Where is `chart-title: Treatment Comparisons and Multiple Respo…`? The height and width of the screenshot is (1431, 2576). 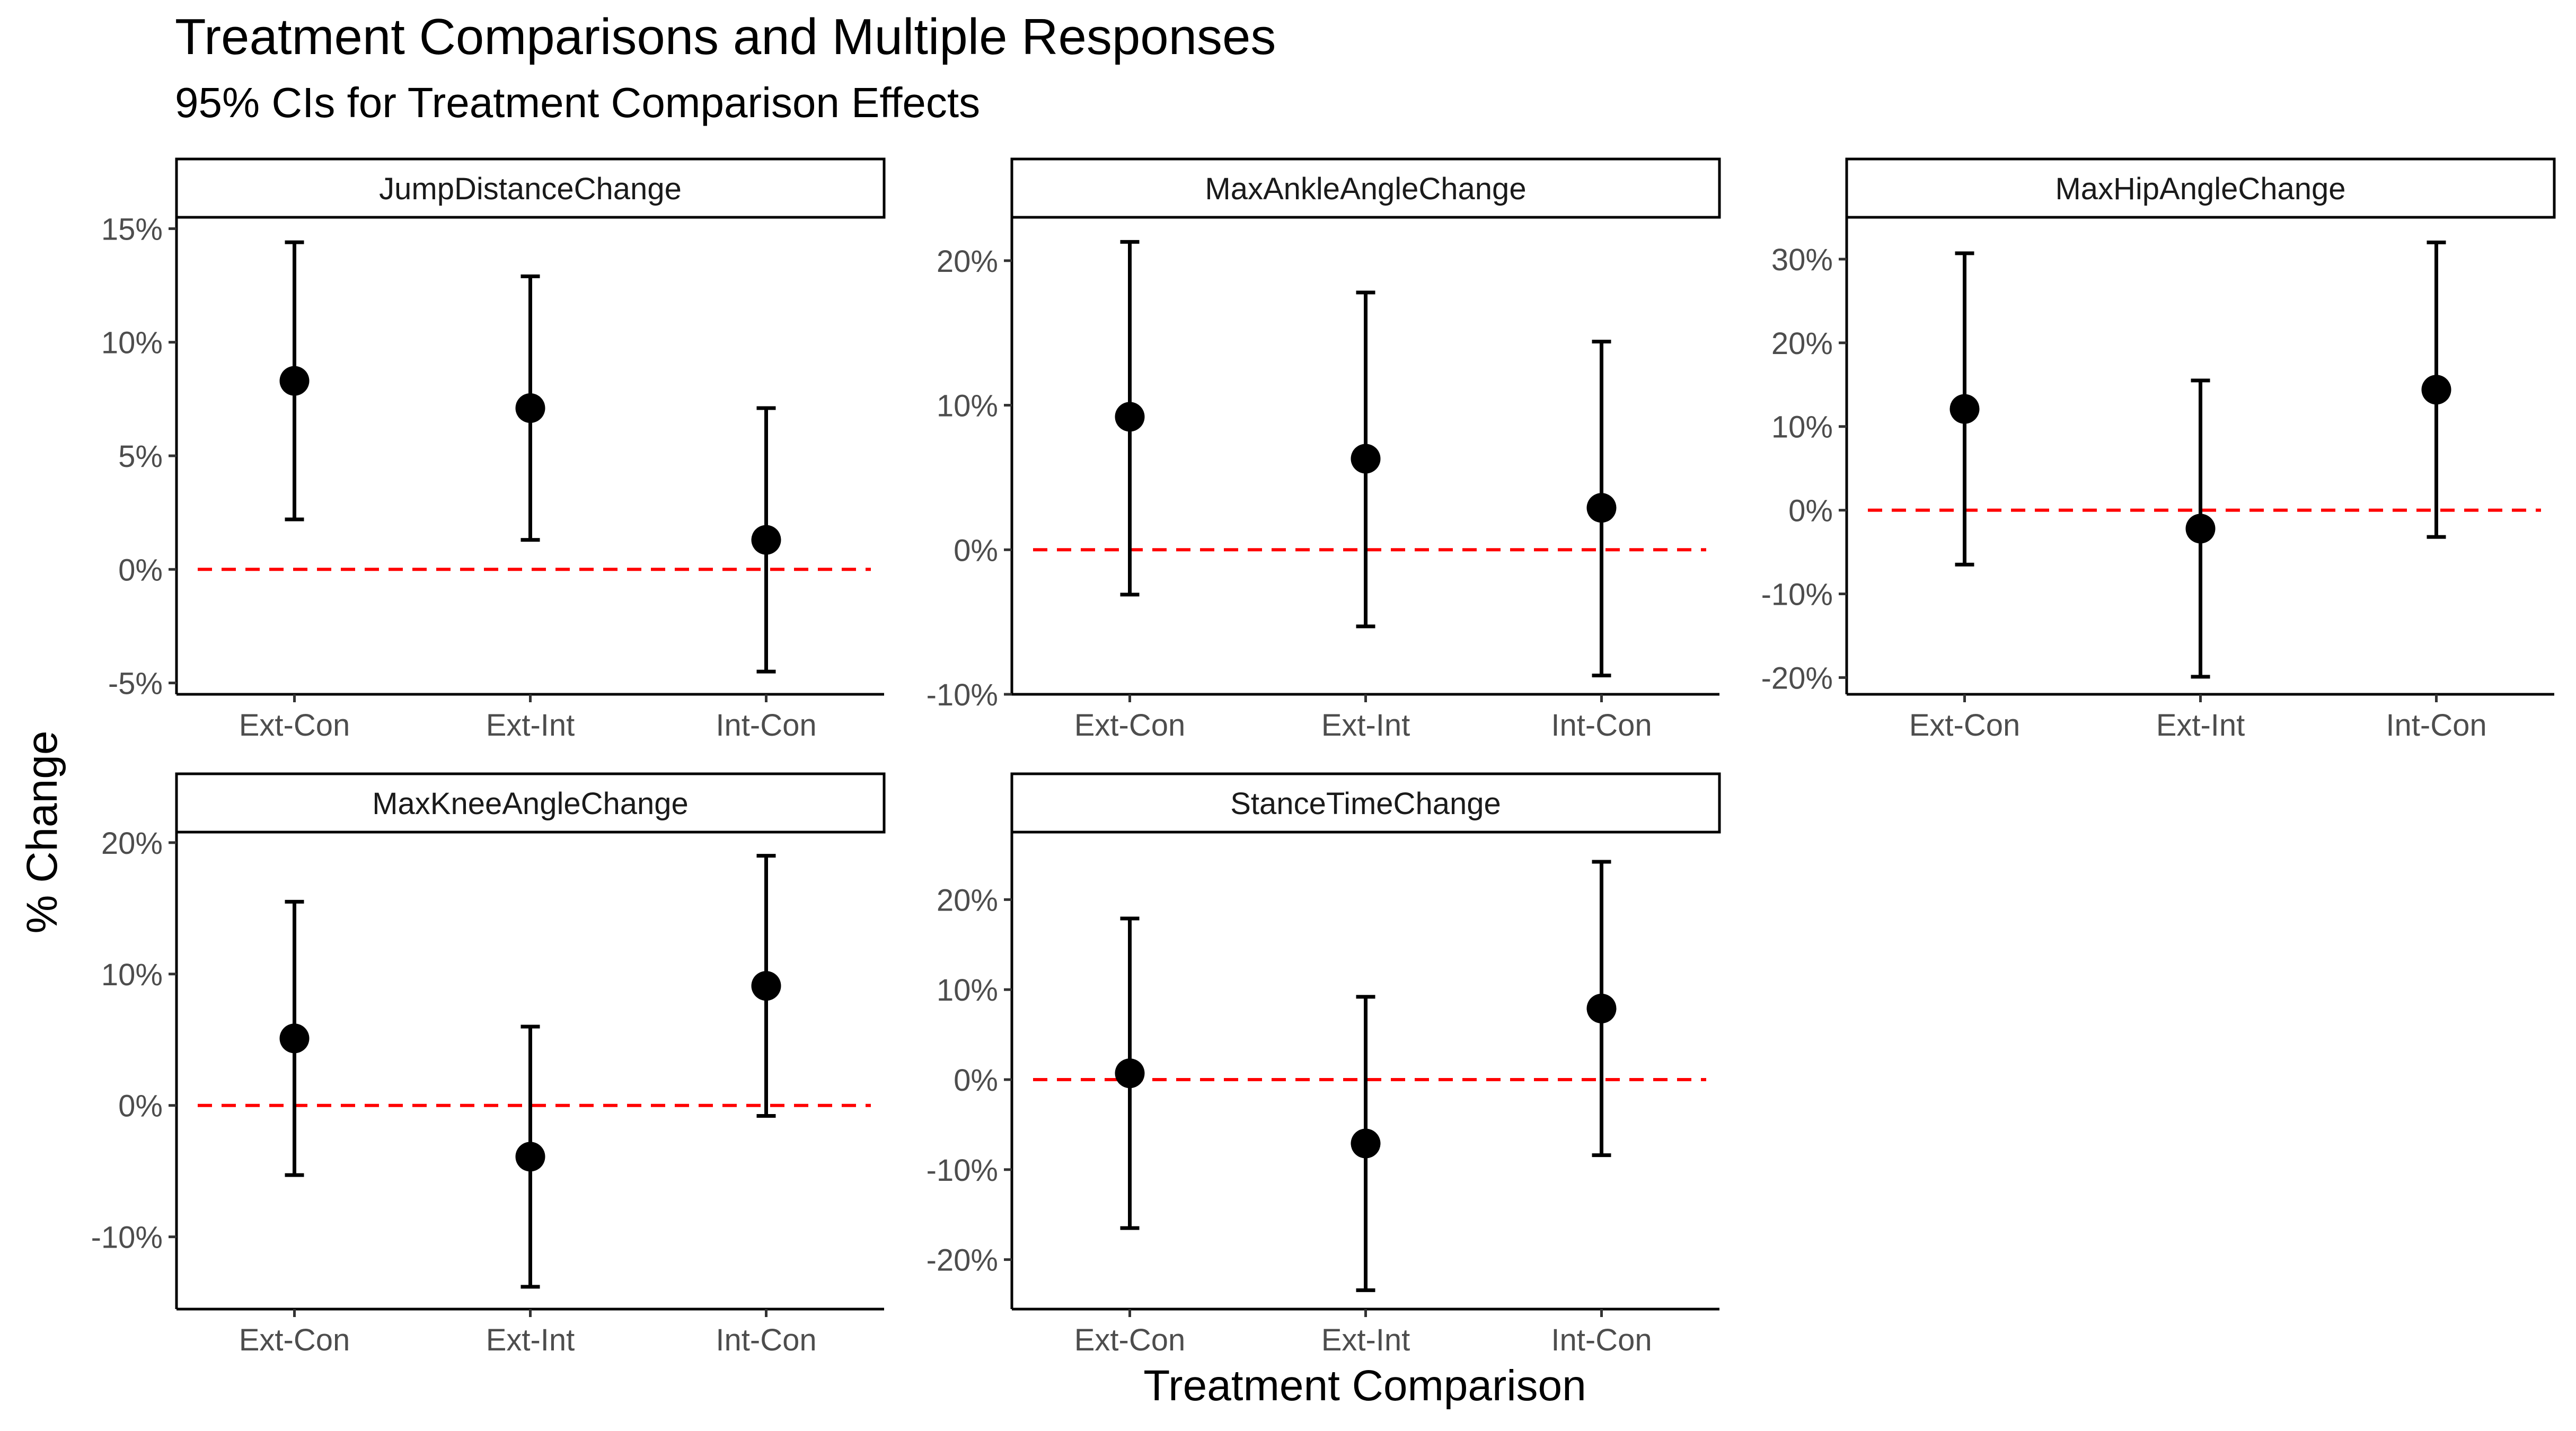 chart-title: Treatment Comparisons and Multiple Respo… is located at coordinates (725, 36).